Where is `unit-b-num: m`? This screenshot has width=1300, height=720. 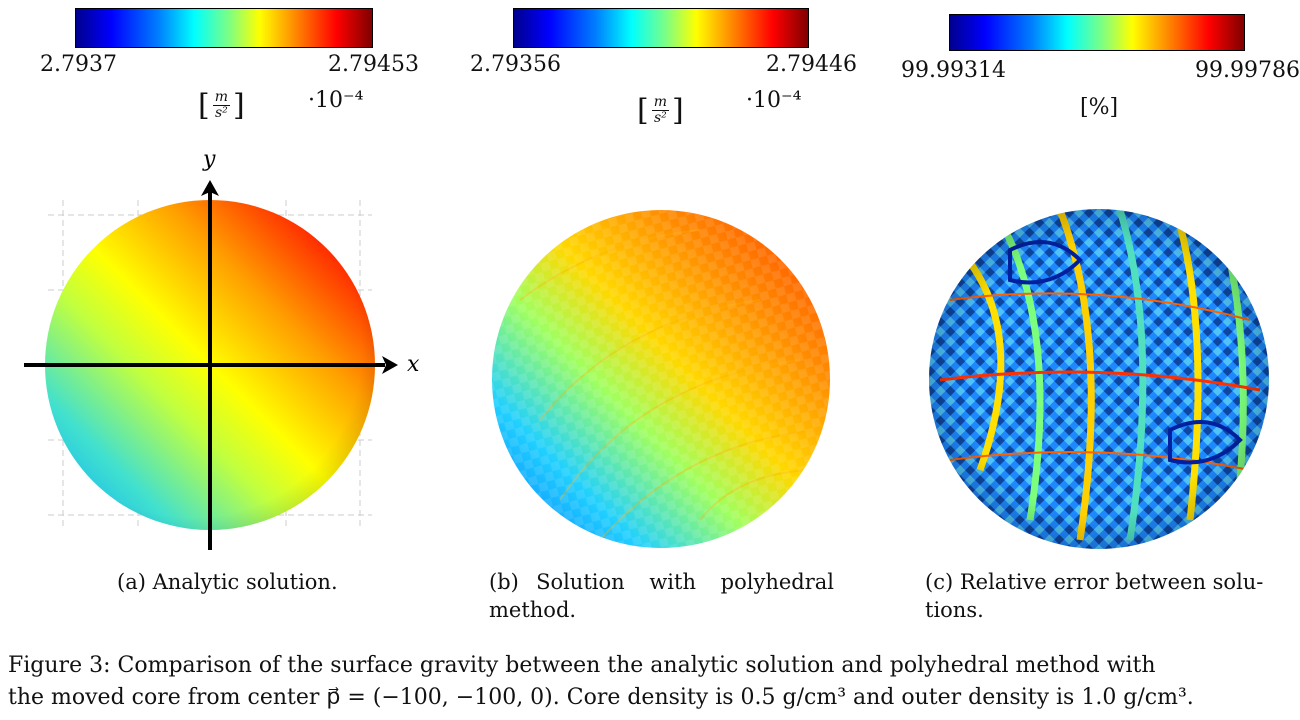 unit-b-num: m is located at coordinates (660, 102).